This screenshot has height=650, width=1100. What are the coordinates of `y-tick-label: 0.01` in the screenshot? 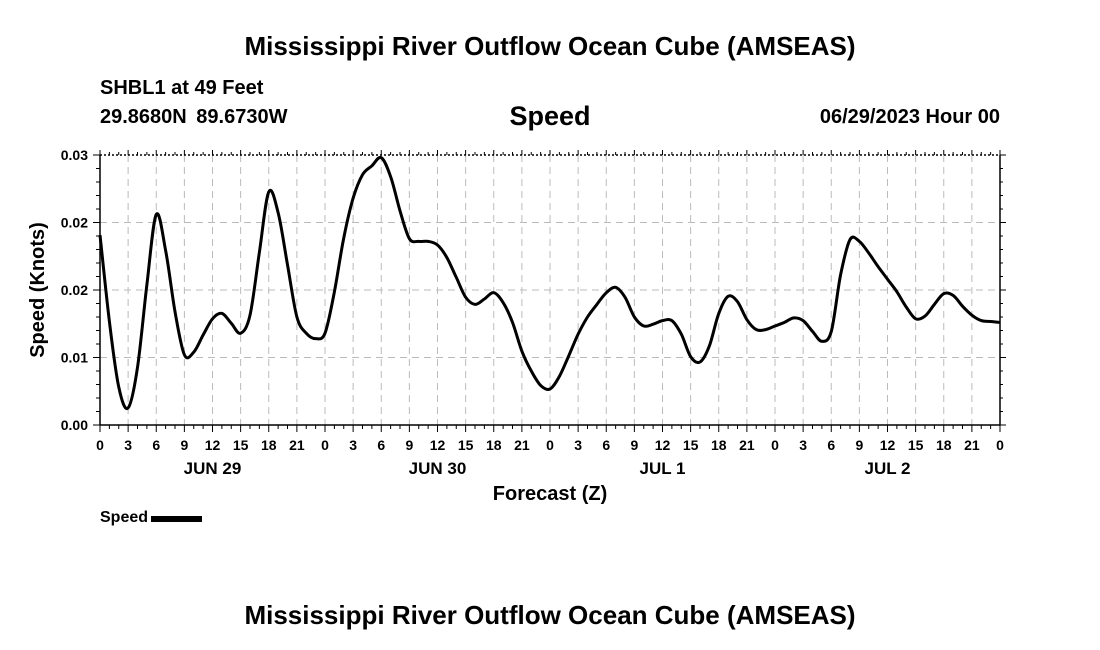 It's located at (74, 358).